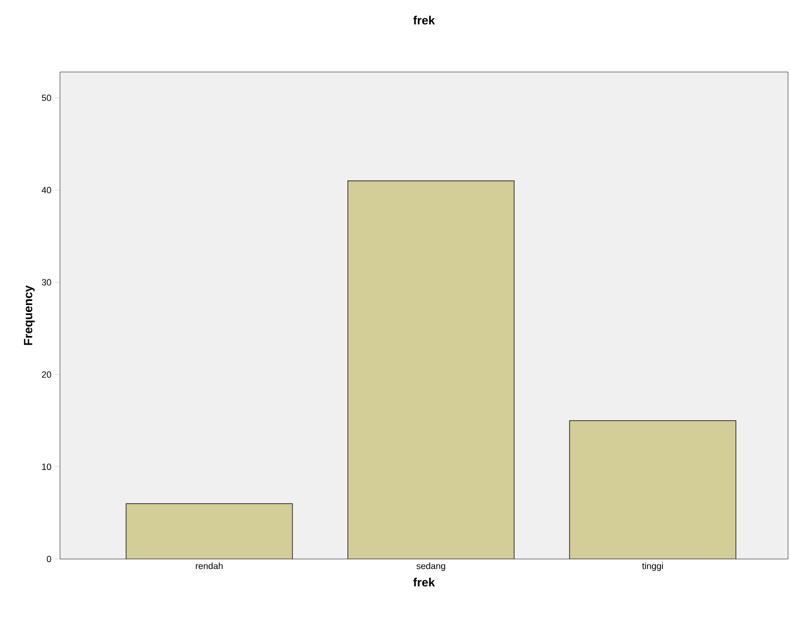 This screenshot has height=620, width=790. I want to click on y-tick-label: 30, so click(47, 282).